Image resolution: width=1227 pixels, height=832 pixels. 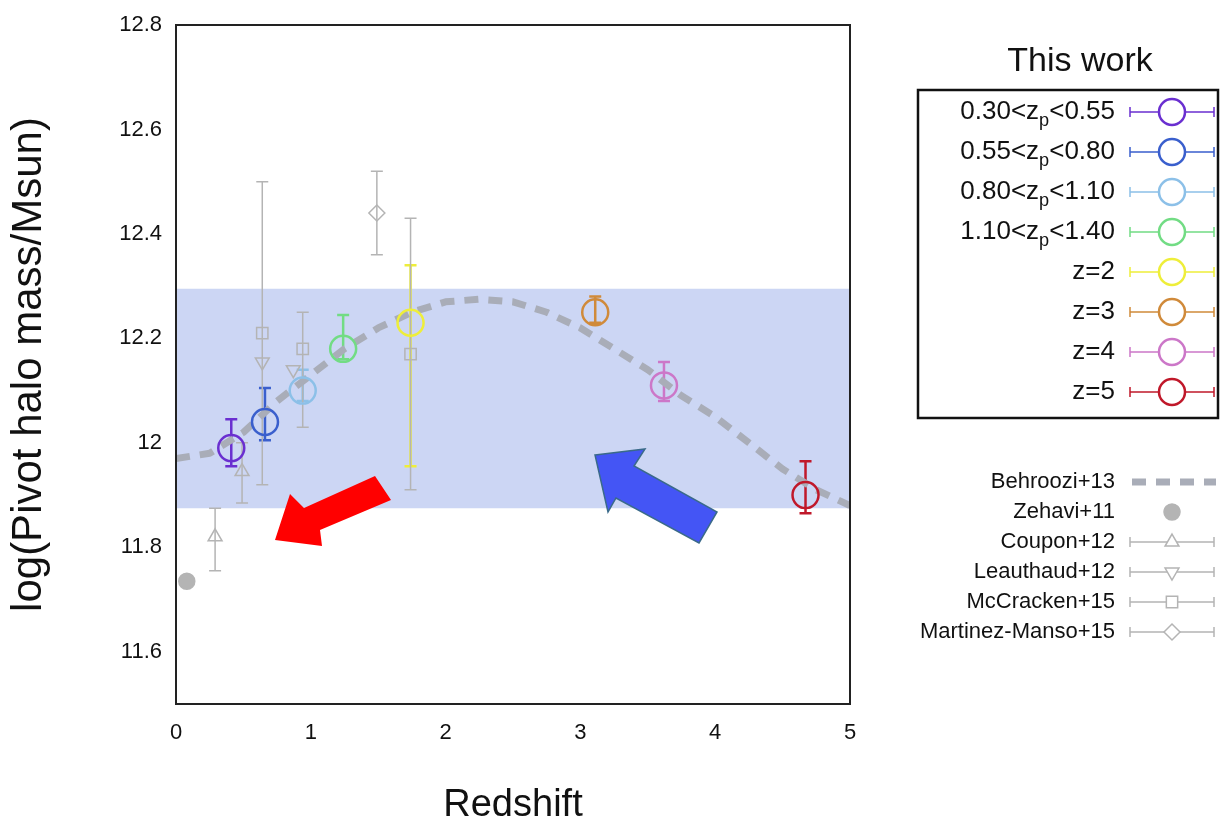 I want to click on x-tick-label: 0, so click(x=176, y=732).